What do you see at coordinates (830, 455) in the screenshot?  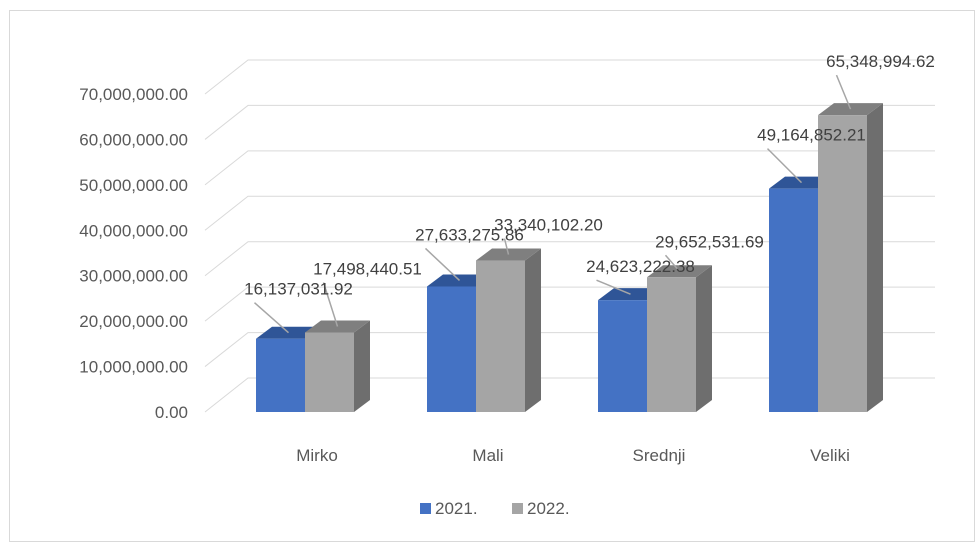 I see `x-category-label: Veliki` at bounding box center [830, 455].